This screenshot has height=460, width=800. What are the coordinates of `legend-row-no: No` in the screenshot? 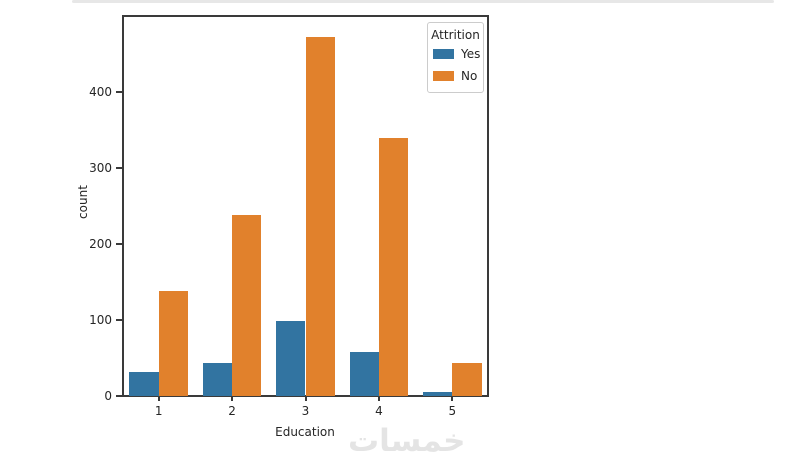 It's located at (455, 76).